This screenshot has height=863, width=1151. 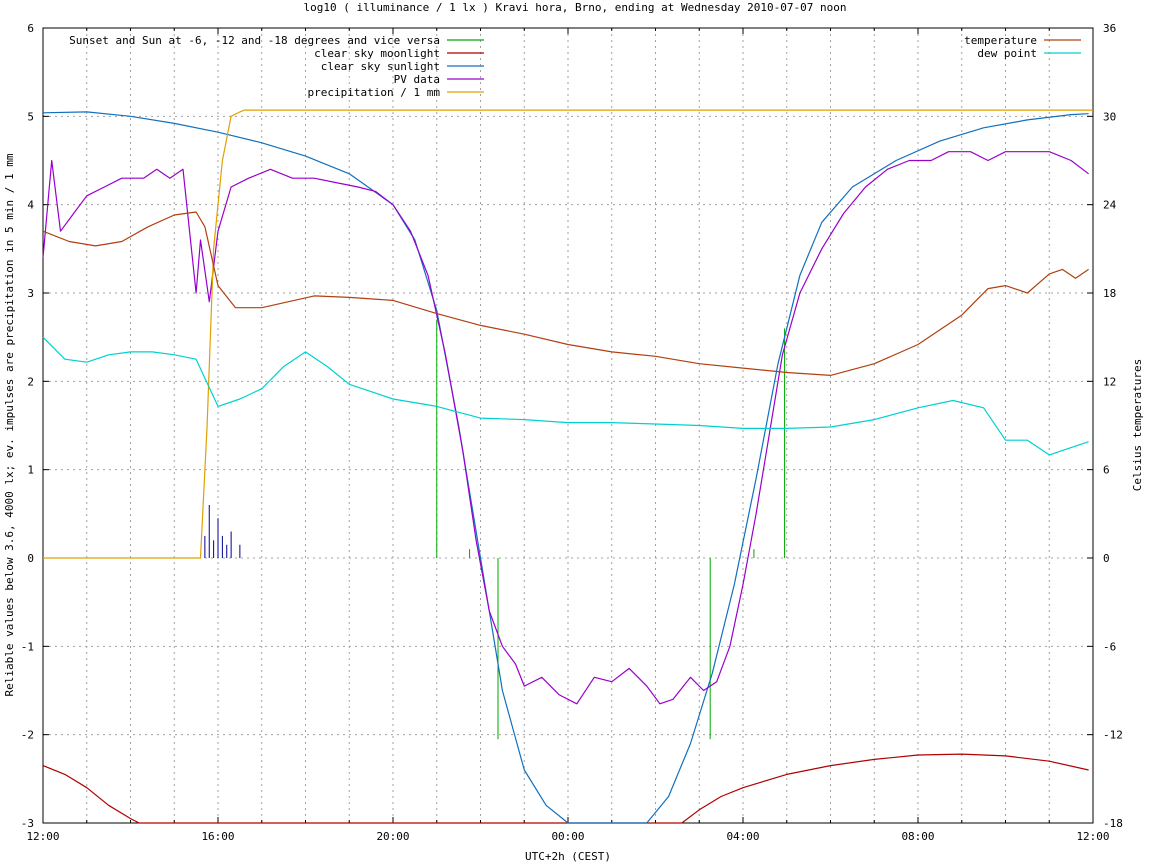 I want to click on y-tick-label: 6, so click(x=30, y=28).